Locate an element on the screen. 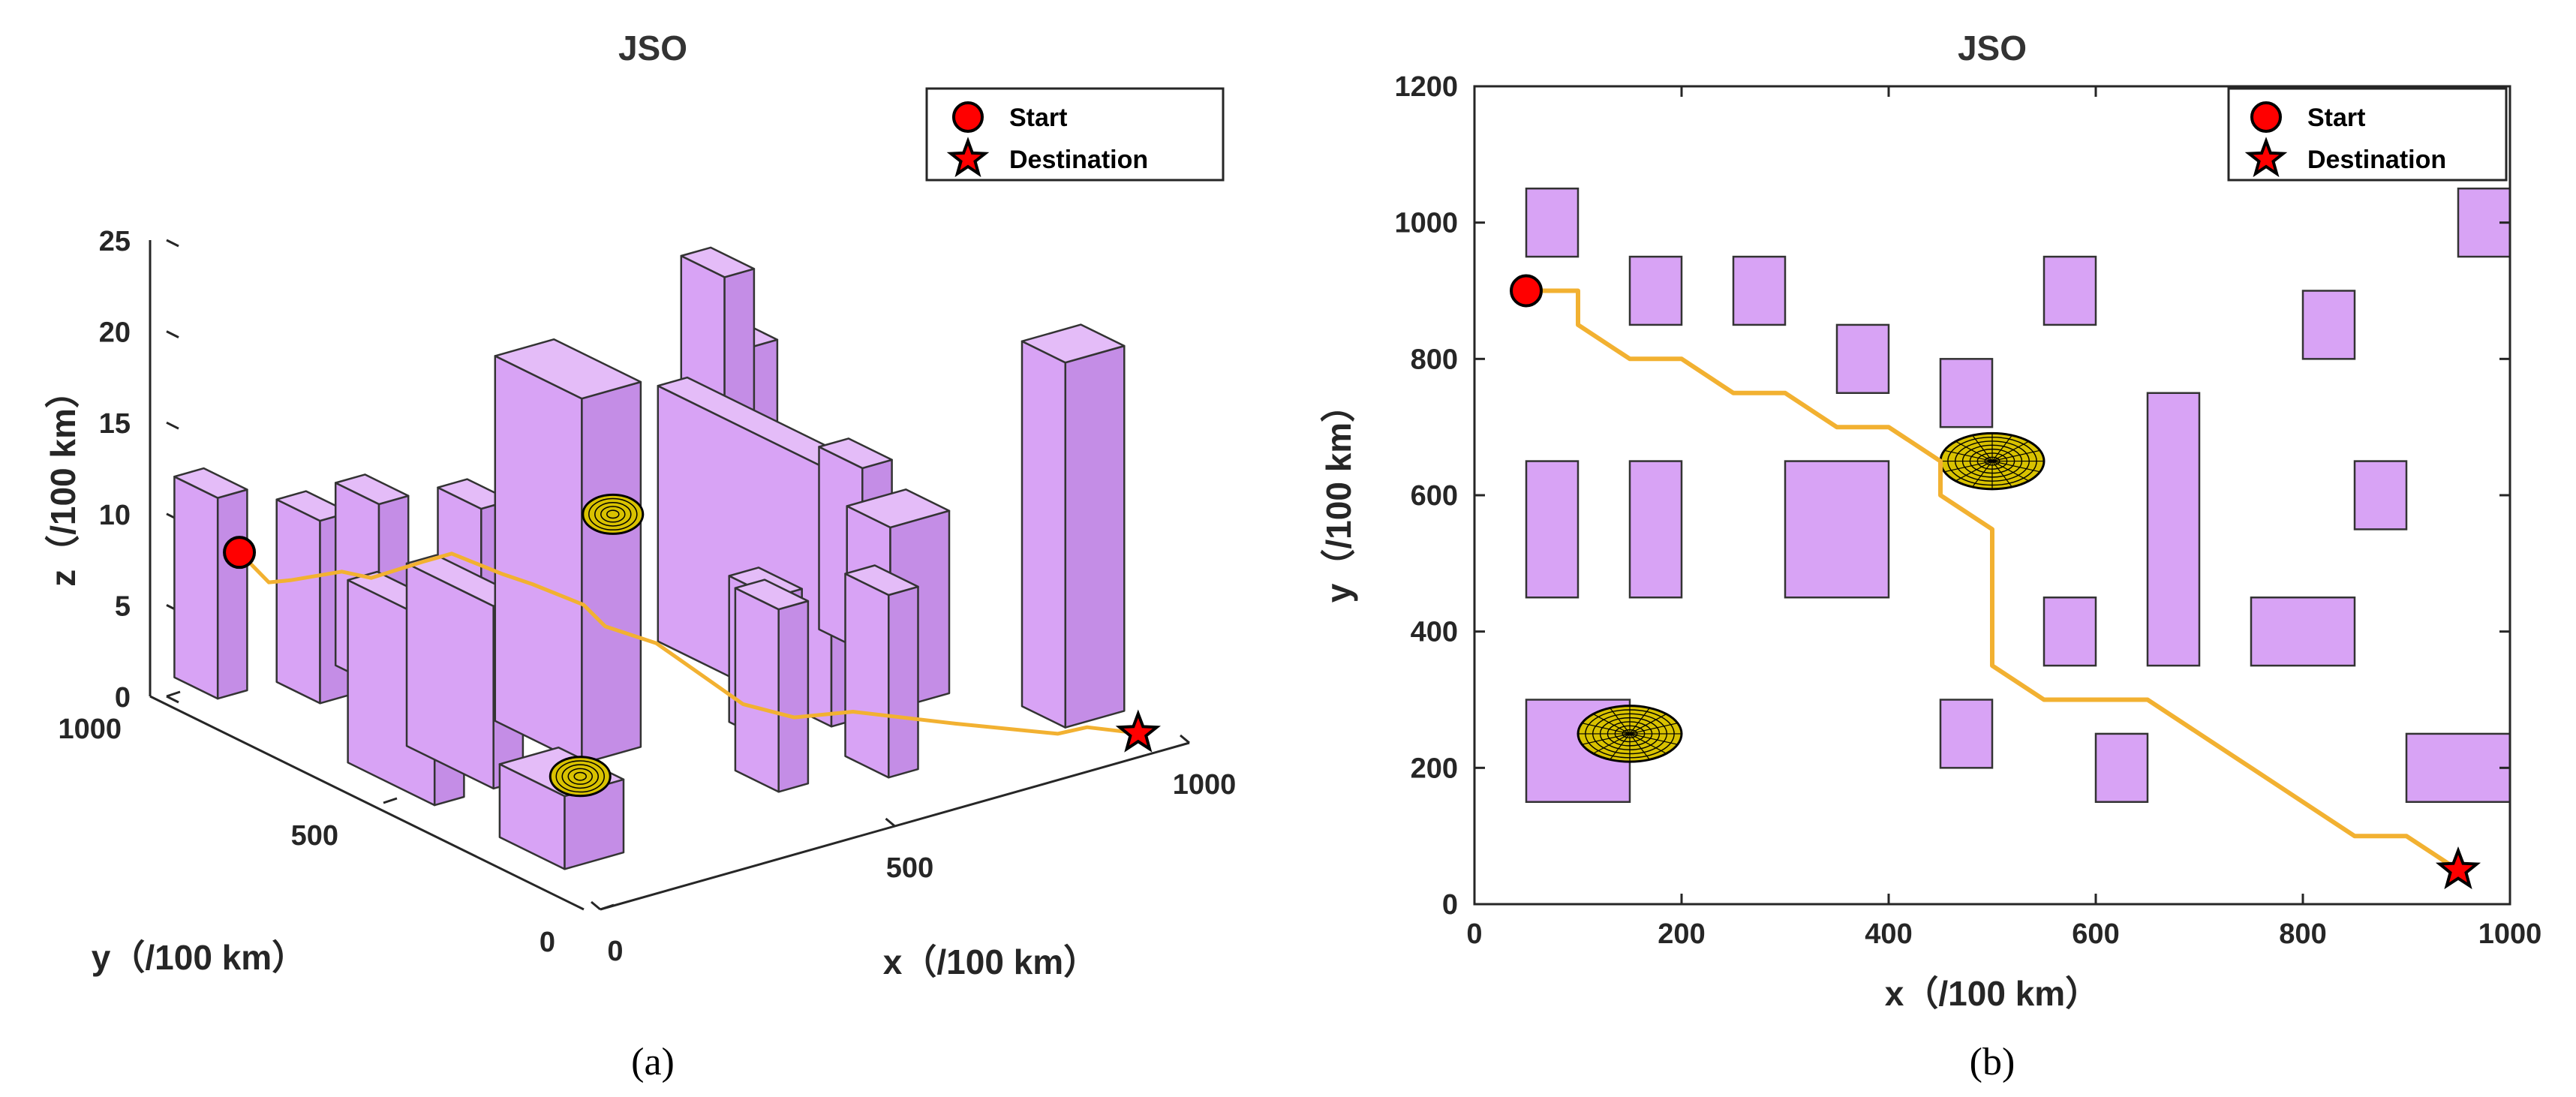  caption-b: (b) is located at coordinates (1992, 1062).